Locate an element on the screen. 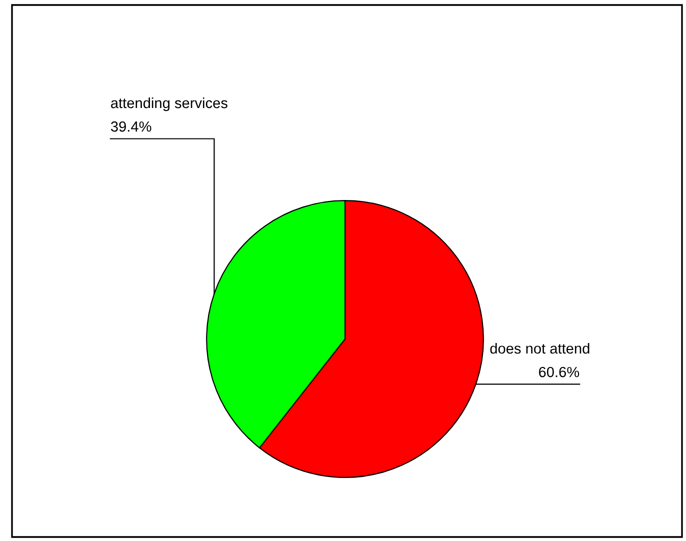 This screenshot has height=541, width=686. data-label: 60.6% is located at coordinates (559, 372).